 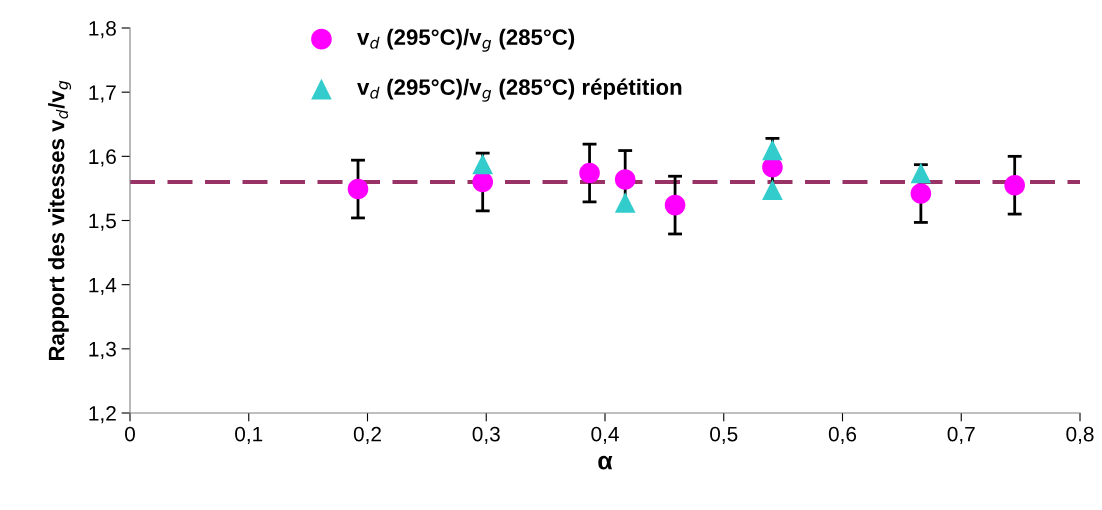 What do you see at coordinates (367, 435) in the screenshot?
I see `x-tick-label: 0,2` at bounding box center [367, 435].